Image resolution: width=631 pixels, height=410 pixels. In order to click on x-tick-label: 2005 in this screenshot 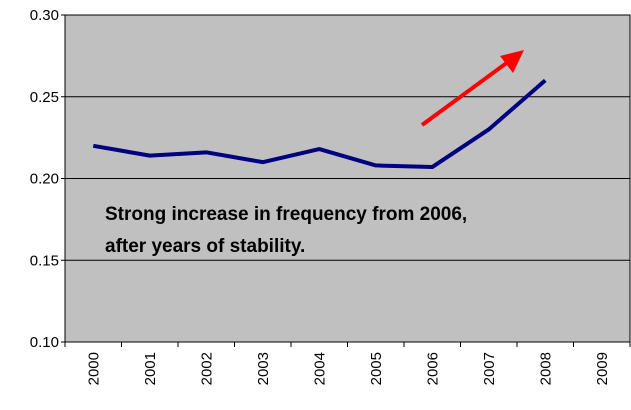, I will do `click(376, 368)`.